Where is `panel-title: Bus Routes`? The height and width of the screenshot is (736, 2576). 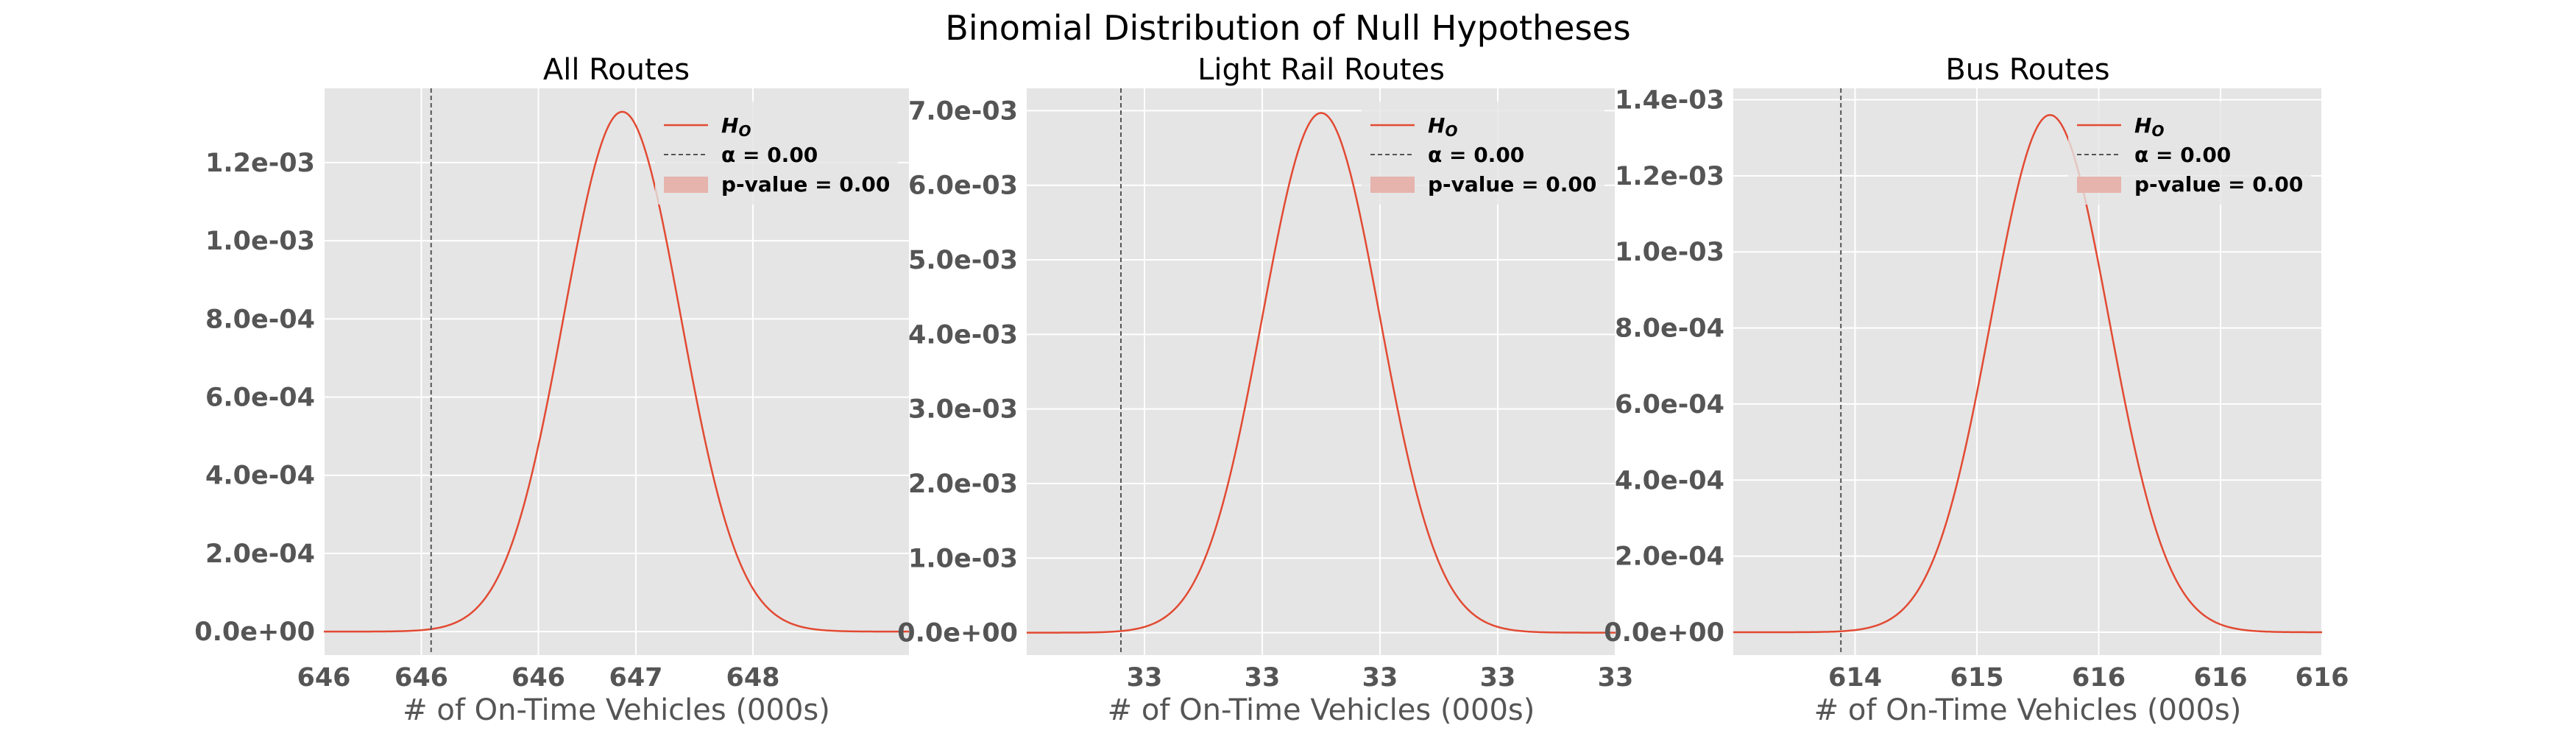
panel-title: Bus Routes is located at coordinates (2027, 70).